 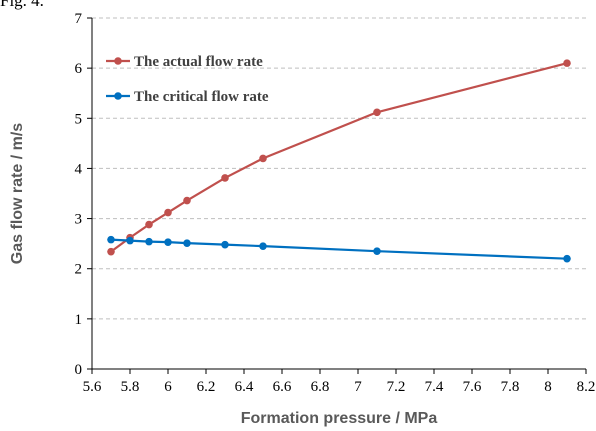 I want to click on x-tick-label-8: 7.2, so click(x=396, y=387).